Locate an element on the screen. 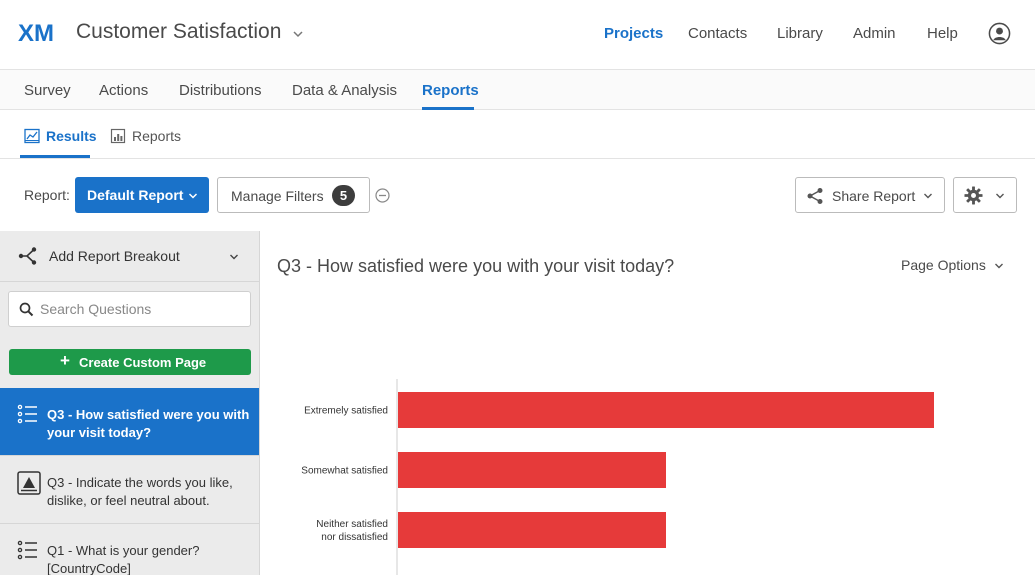 The height and width of the screenshot is (575, 1035). active-tab-indicator is located at coordinates (448, 108).